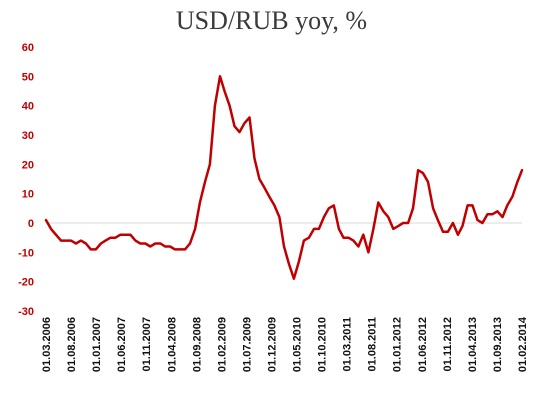  Describe the element at coordinates (97, 344) in the screenshot. I see `x-tick-label: 01.01.2007` at that location.